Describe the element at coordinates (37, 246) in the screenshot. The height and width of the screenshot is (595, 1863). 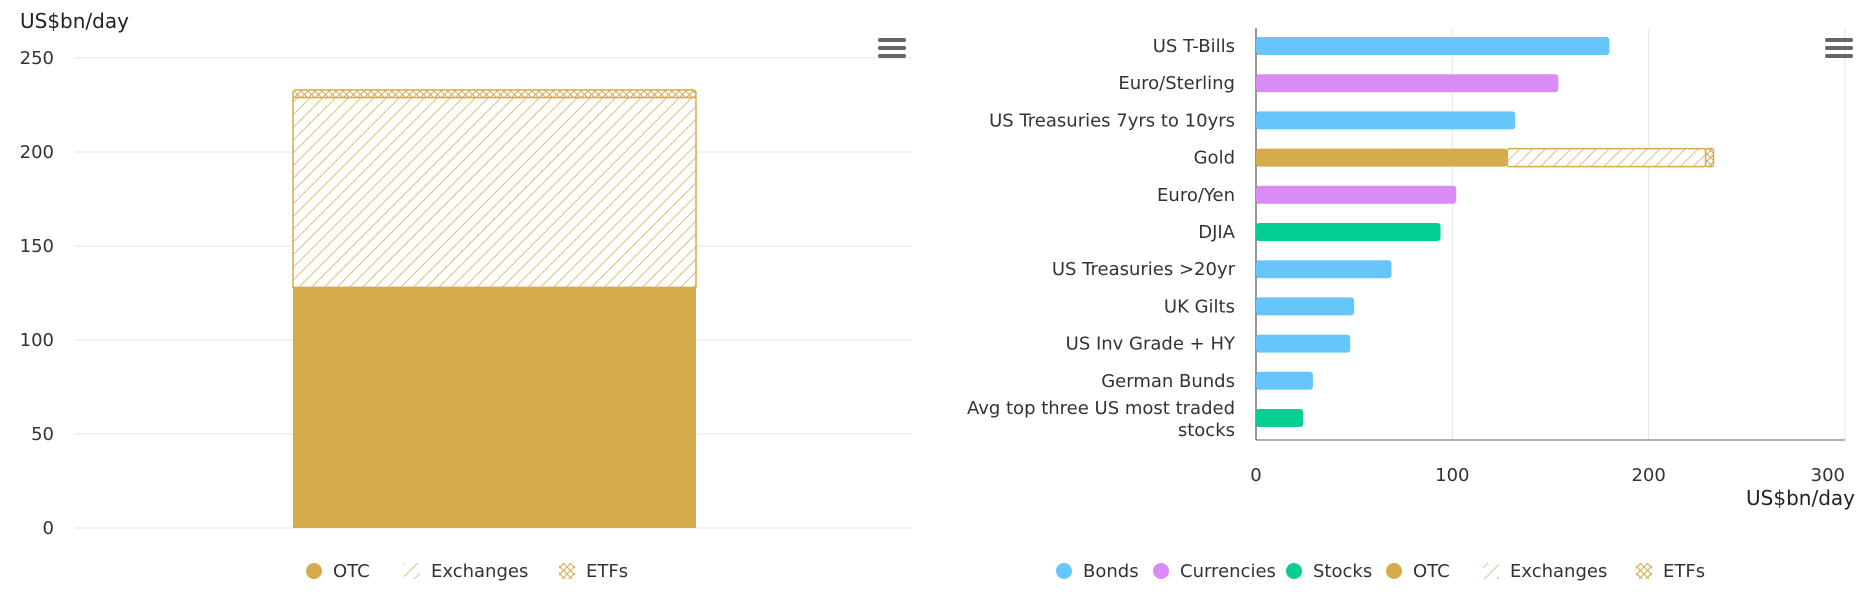
I see `y-tick-label: 150` at that location.